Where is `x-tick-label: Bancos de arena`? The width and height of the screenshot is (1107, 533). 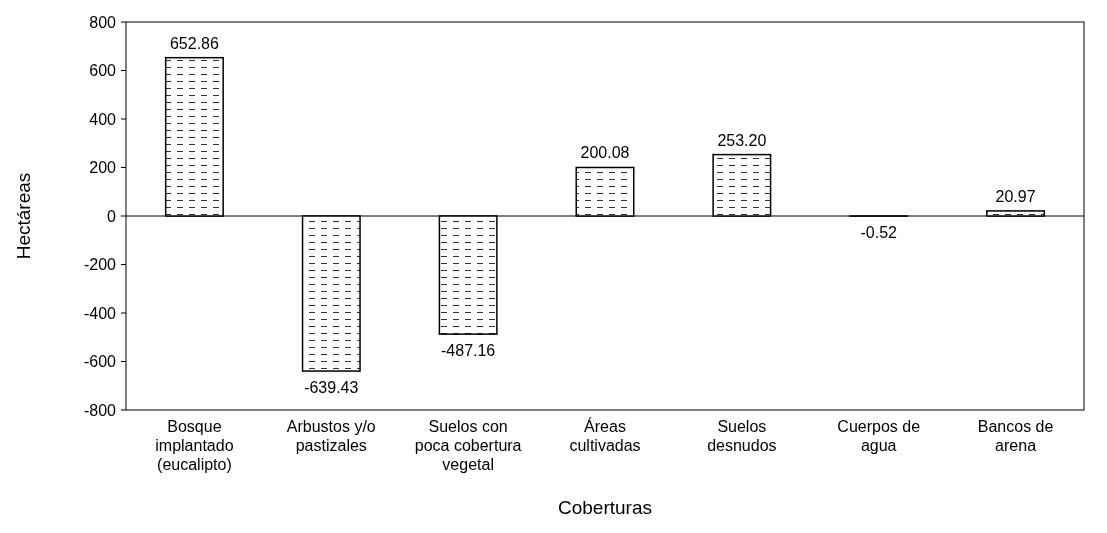
x-tick-label: Bancos de arena is located at coordinates (1015, 436).